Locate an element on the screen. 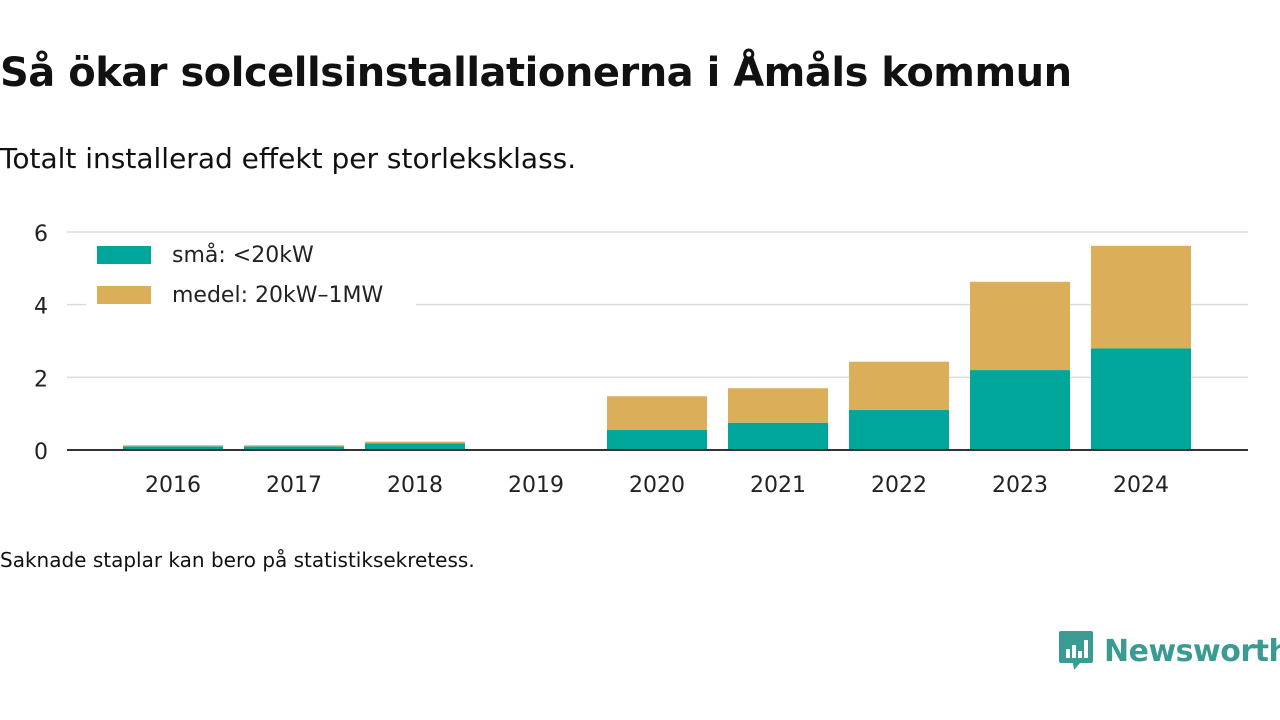 This screenshot has width=1280, height=720. x-tick-label: 2020 is located at coordinates (657, 485).